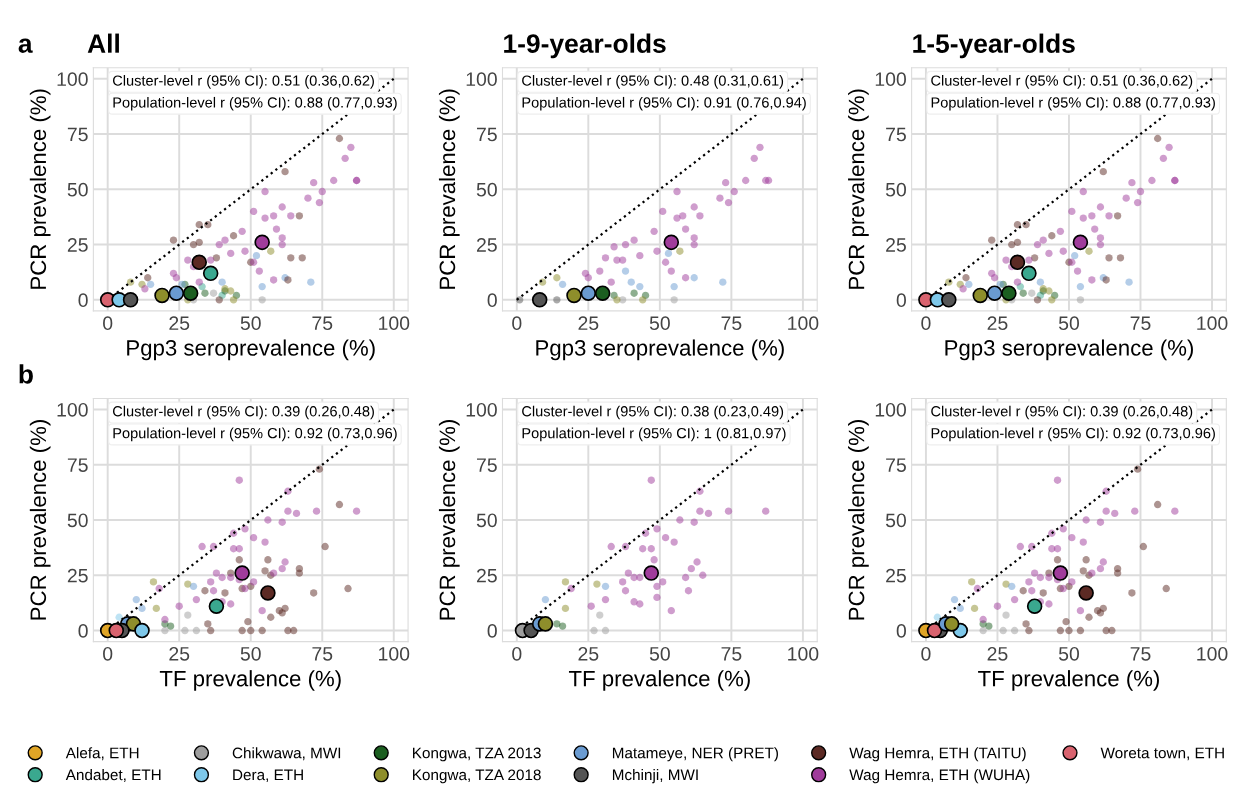  I want to click on legend-label: Alefa, ETH, so click(102, 754).